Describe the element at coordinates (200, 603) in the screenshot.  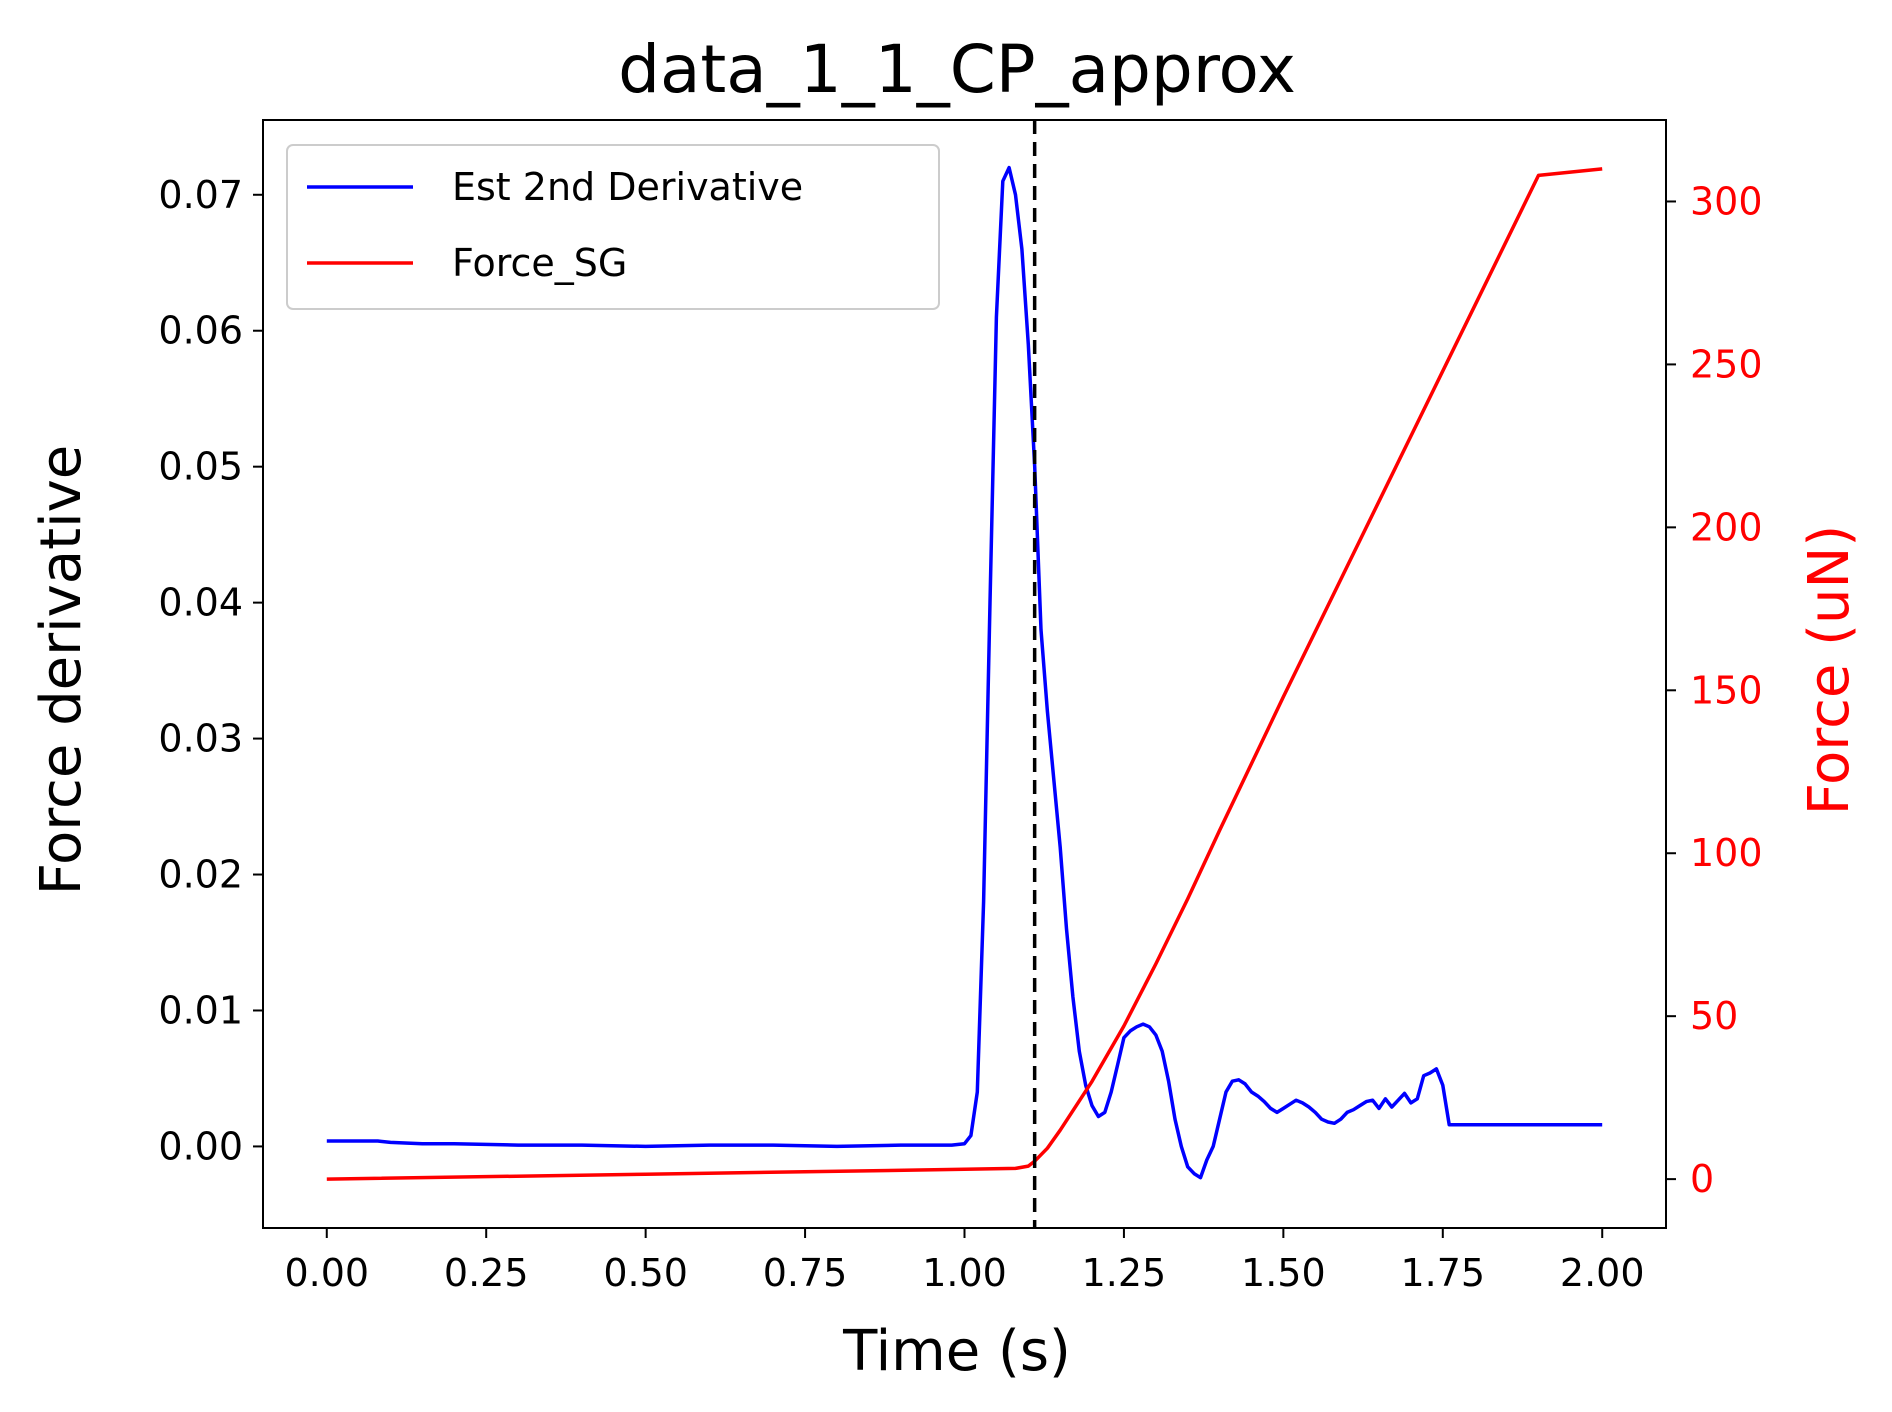
I see `y-tick-label: 0.04` at that location.